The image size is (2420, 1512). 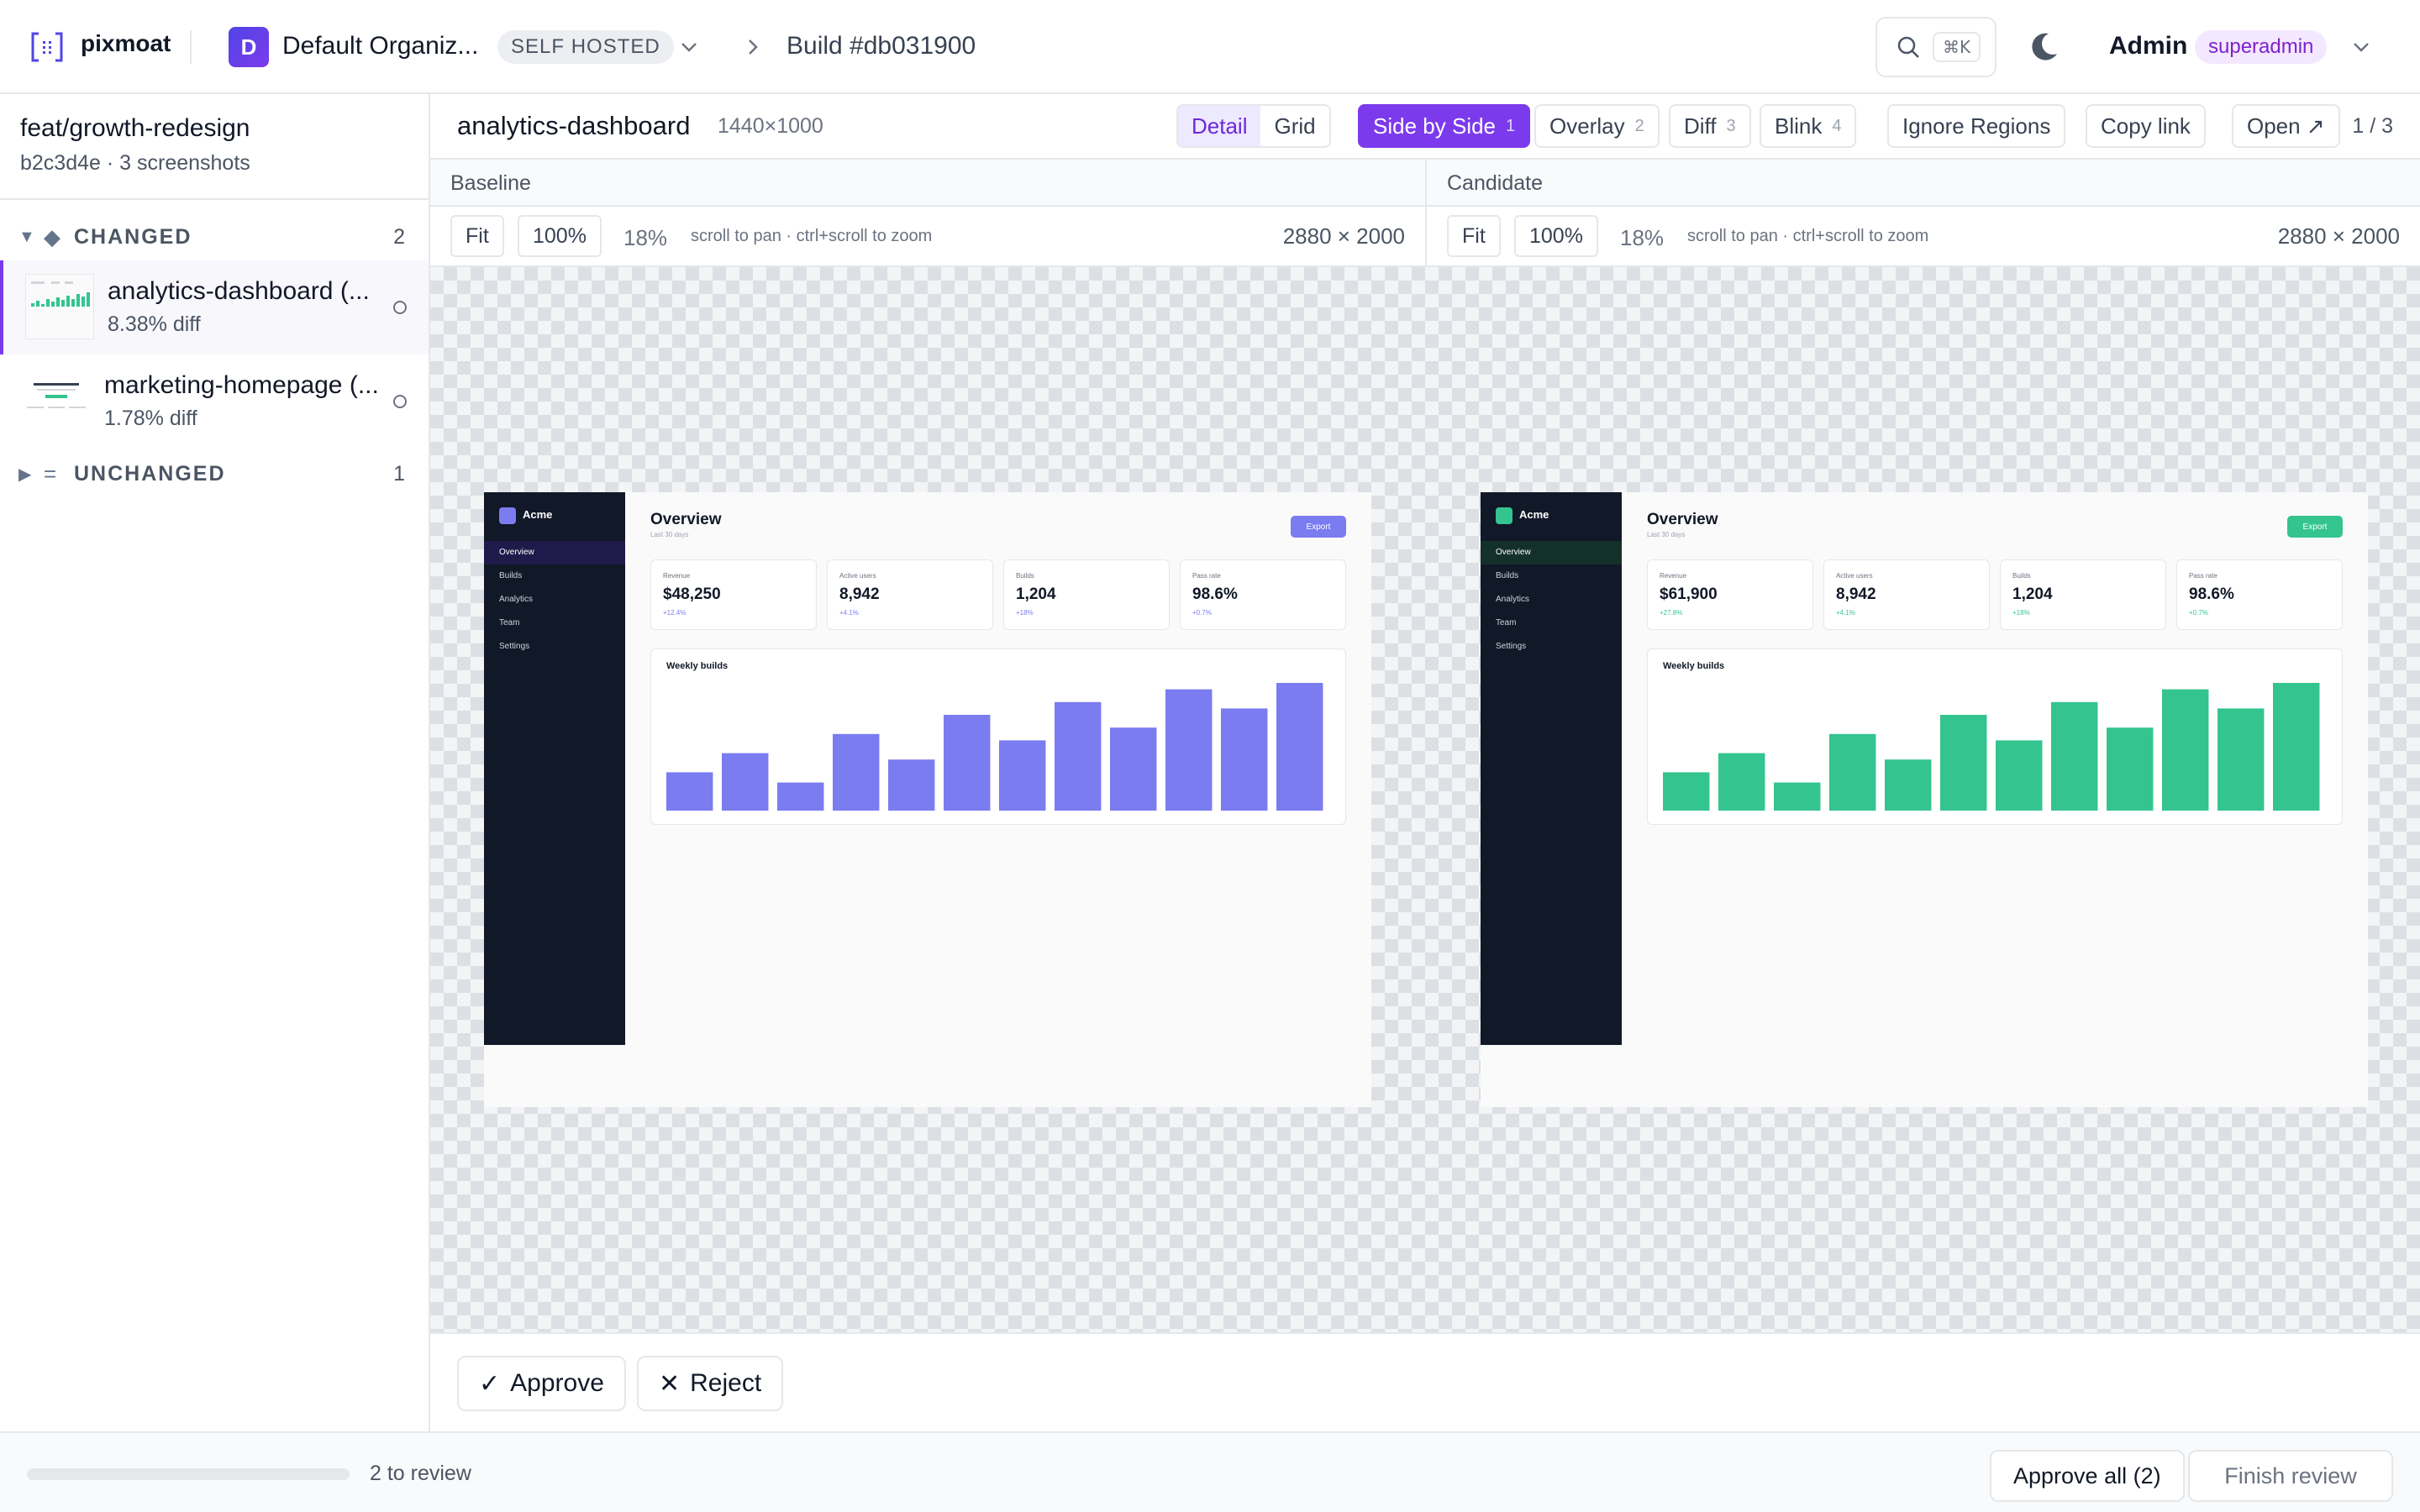 I want to click on mini-subtitle: Last 30 days, so click(x=669, y=534).